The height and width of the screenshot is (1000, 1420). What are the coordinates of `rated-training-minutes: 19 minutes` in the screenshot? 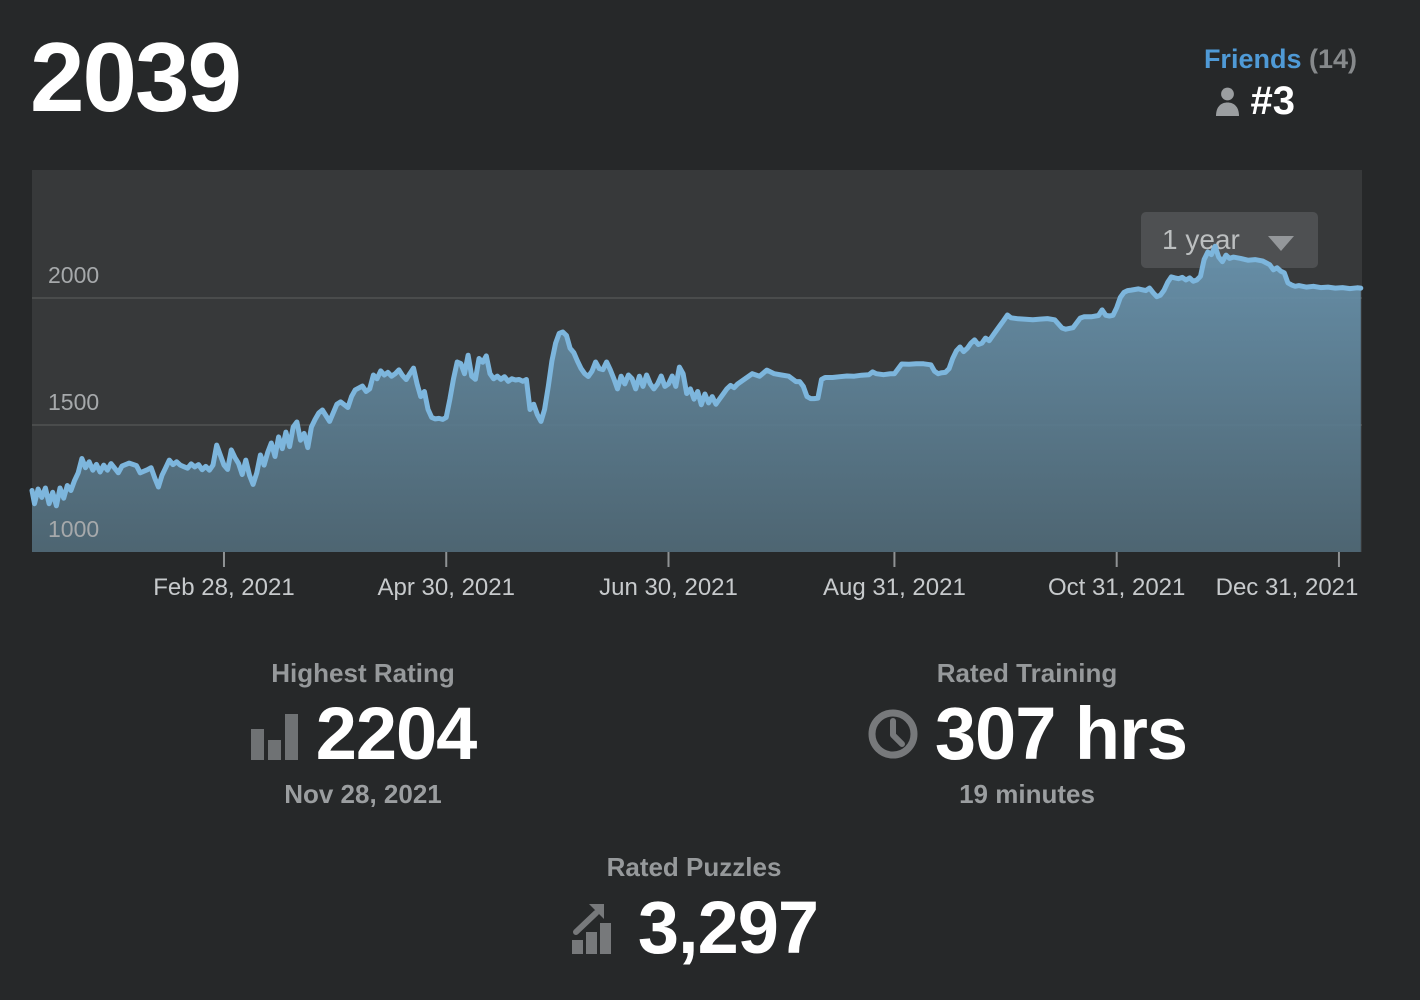 It's located at (1027, 794).